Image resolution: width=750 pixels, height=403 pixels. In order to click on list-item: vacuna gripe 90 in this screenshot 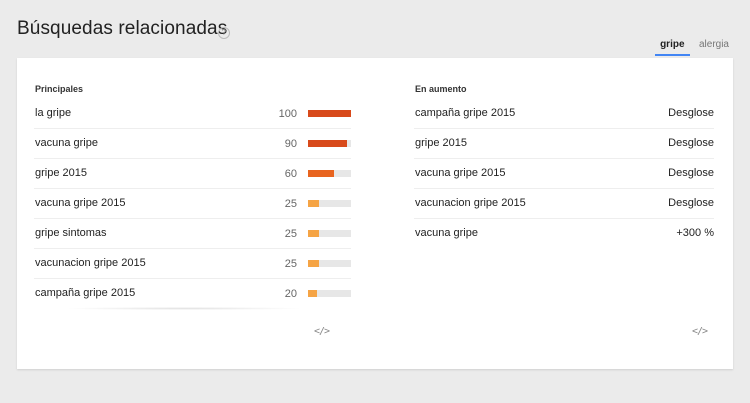, I will do `click(192, 144)`.